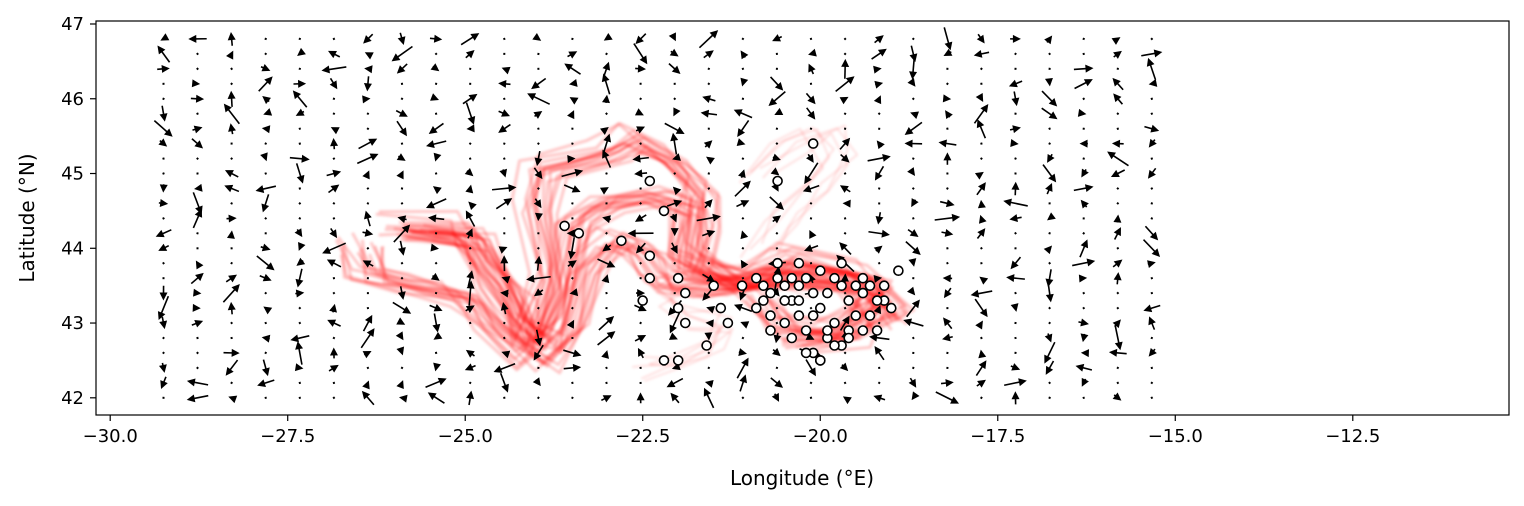 The height and width of the screenshot is (506, 1524). Describe the element at coordinates (287, 436) in the screenshot. I see `x-tick-label: −27.5` at that location.